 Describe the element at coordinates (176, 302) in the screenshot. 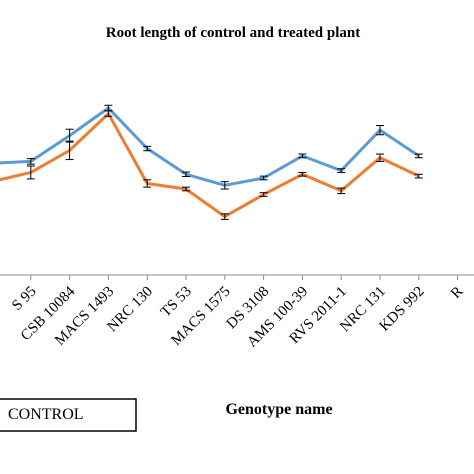

I see `x-tick-label: TS 53` at that location.